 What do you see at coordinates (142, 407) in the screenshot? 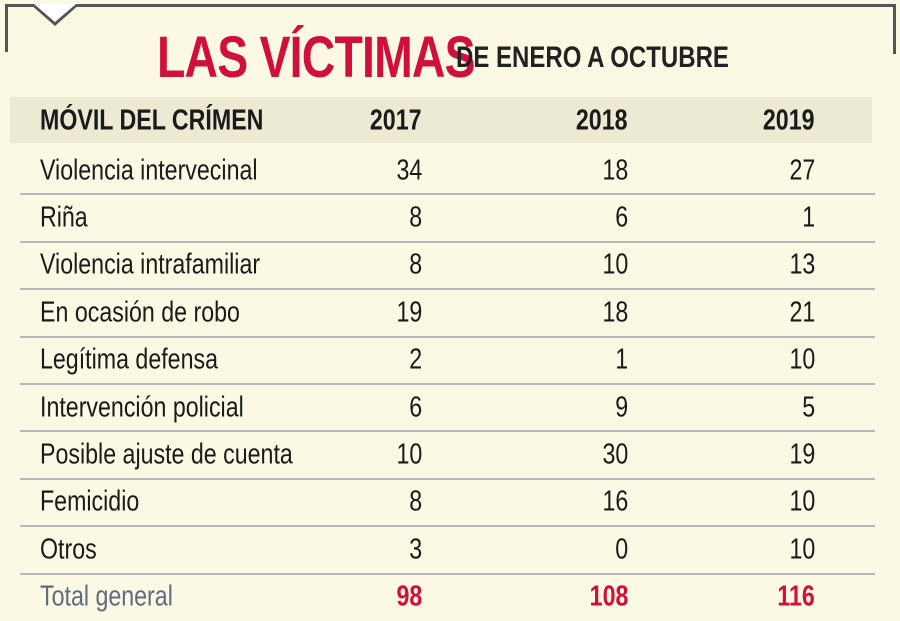
I see `row-label: Intervención policial` at bounding box center [142, 407].